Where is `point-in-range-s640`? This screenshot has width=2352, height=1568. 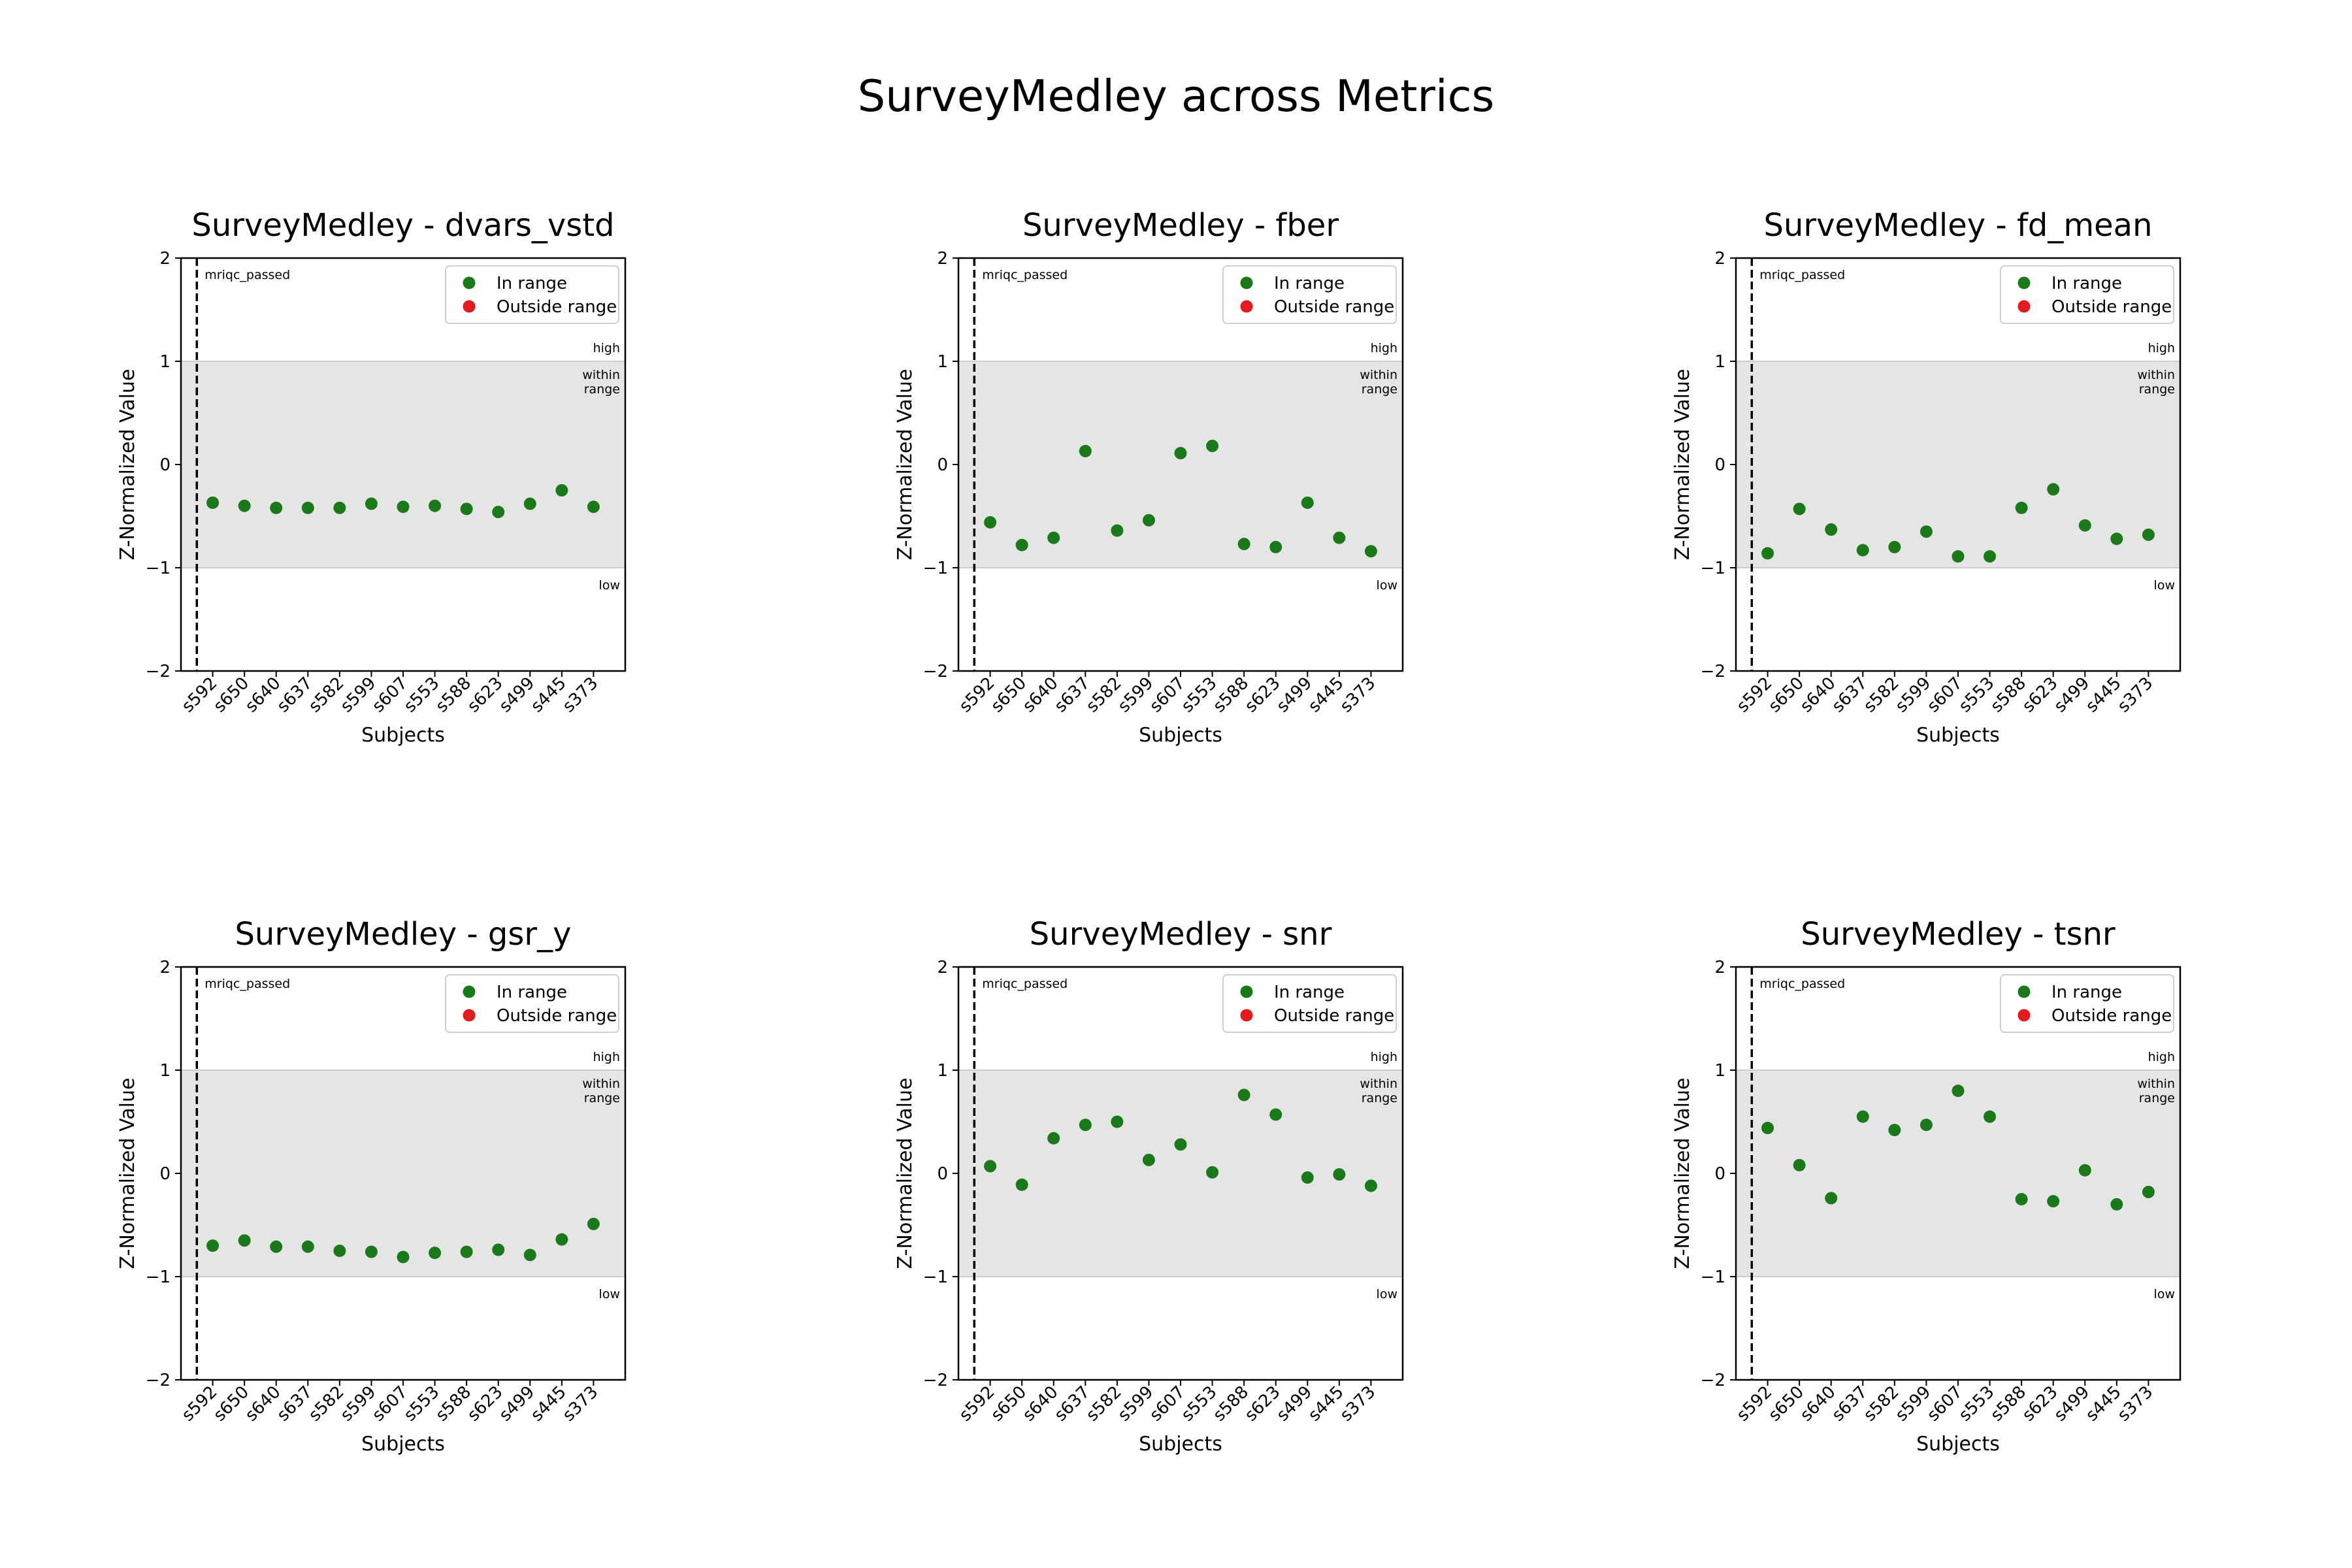 point-in-range-s640 is located at coordinates (276, 507).